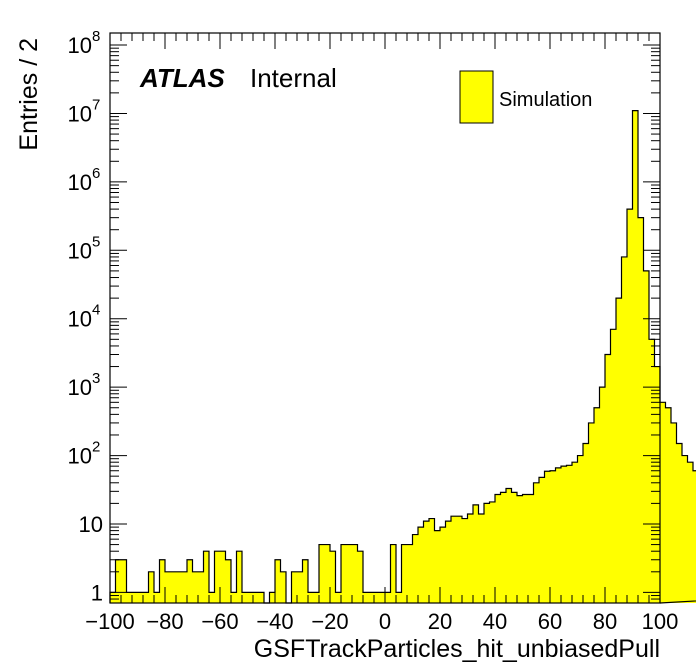 This screenshot has height=672, width=696. What do you see at coordinates (457, 649) in the screenshot?
I see `x-axis-label: GSFTrackParticles_hit_unbiasedPull` at bounding box center [457, 649].